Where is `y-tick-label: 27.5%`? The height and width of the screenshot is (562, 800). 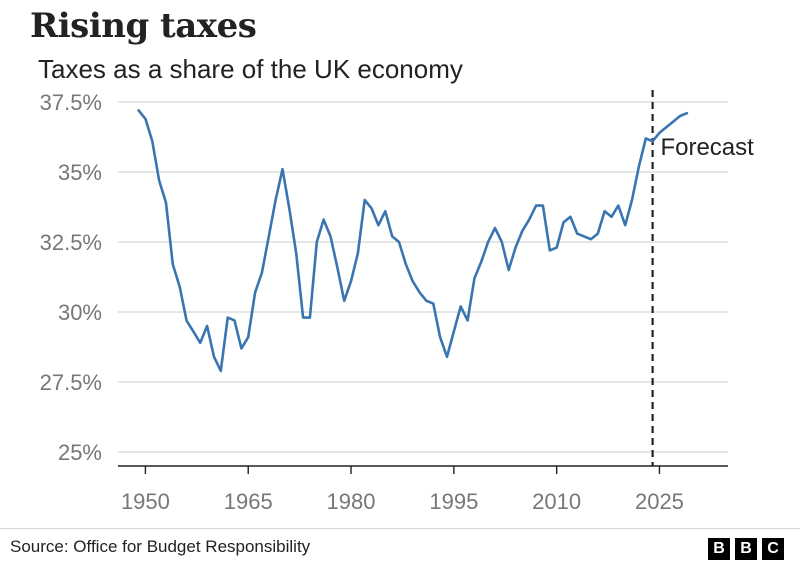 y-tick-label: 27.5% is located at coordinates (71, 382).